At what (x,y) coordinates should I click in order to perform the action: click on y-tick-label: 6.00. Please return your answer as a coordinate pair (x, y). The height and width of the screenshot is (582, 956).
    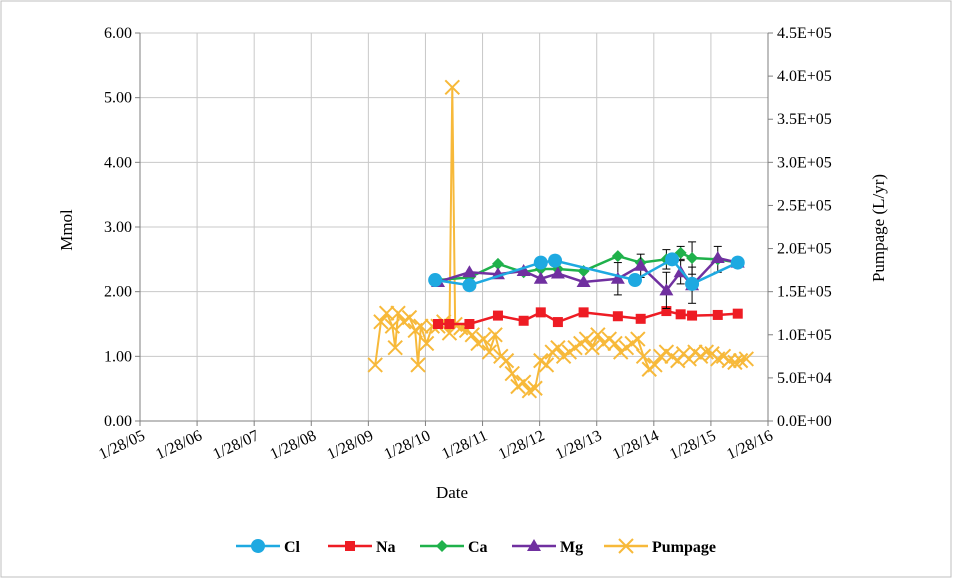
    Looking at the image, I should click on (118, 33).